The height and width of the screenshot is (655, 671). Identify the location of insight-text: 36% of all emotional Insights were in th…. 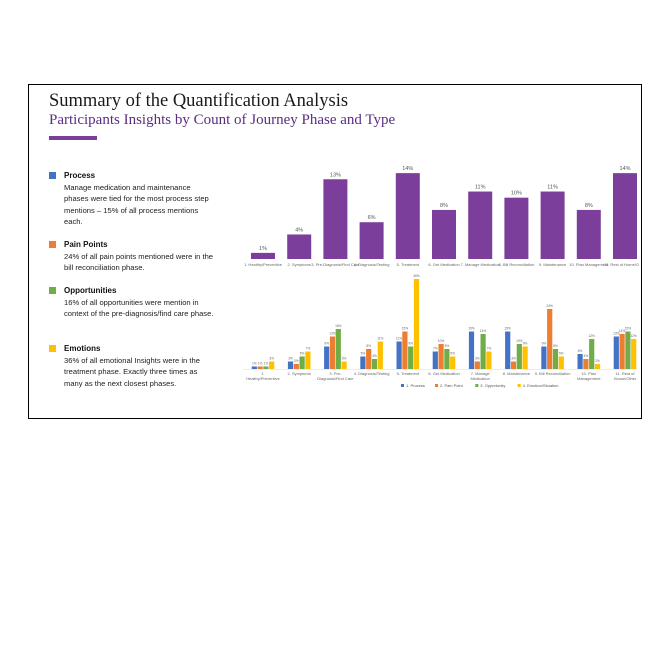
(132, 372).